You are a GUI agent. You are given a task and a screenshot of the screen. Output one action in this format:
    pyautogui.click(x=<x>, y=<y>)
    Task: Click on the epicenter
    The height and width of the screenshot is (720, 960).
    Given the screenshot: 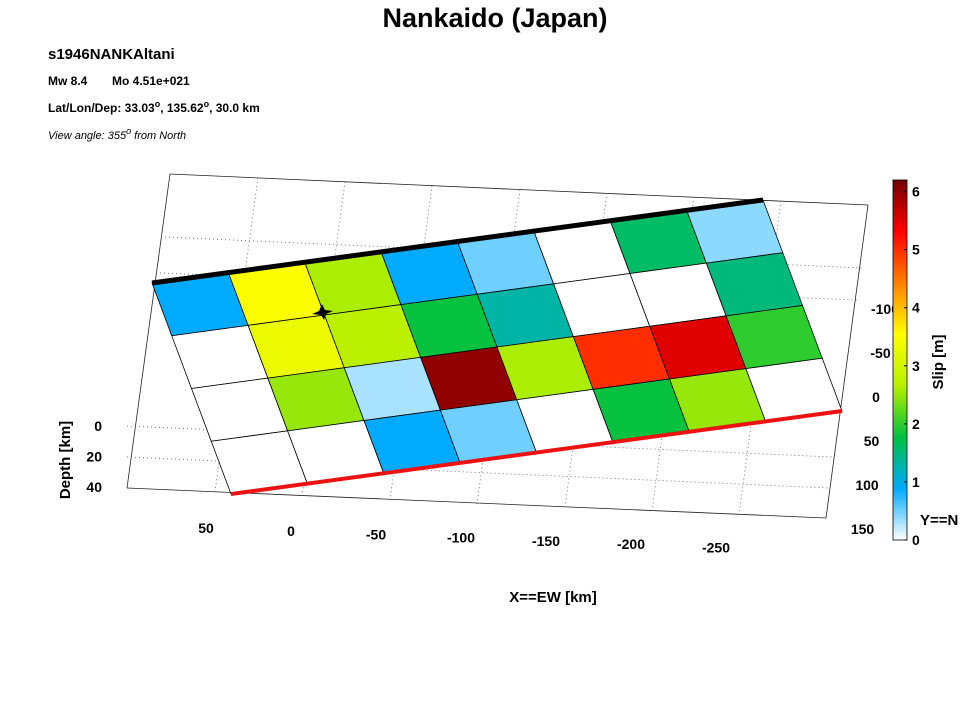 What is the action you would take?
    pyautogui.click(x=322, y=312)
    